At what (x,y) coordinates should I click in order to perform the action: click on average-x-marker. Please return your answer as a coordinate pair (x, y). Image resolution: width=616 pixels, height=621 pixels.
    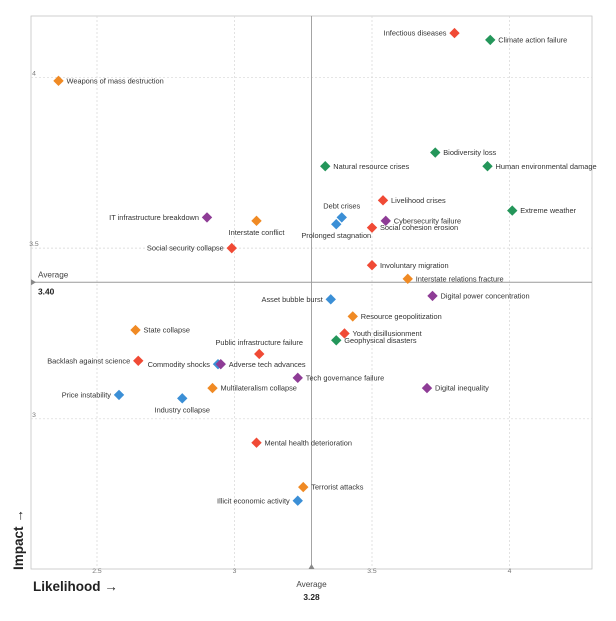
    Looking at the image, I should click on (311, 566).